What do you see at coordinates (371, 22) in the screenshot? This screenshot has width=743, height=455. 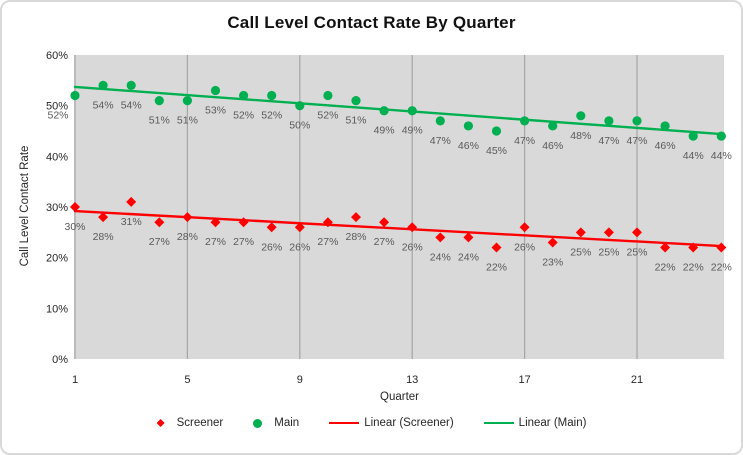 I see `chart-title: Call Level Contact Rate By Quarter` at bounding box center [371, 22].